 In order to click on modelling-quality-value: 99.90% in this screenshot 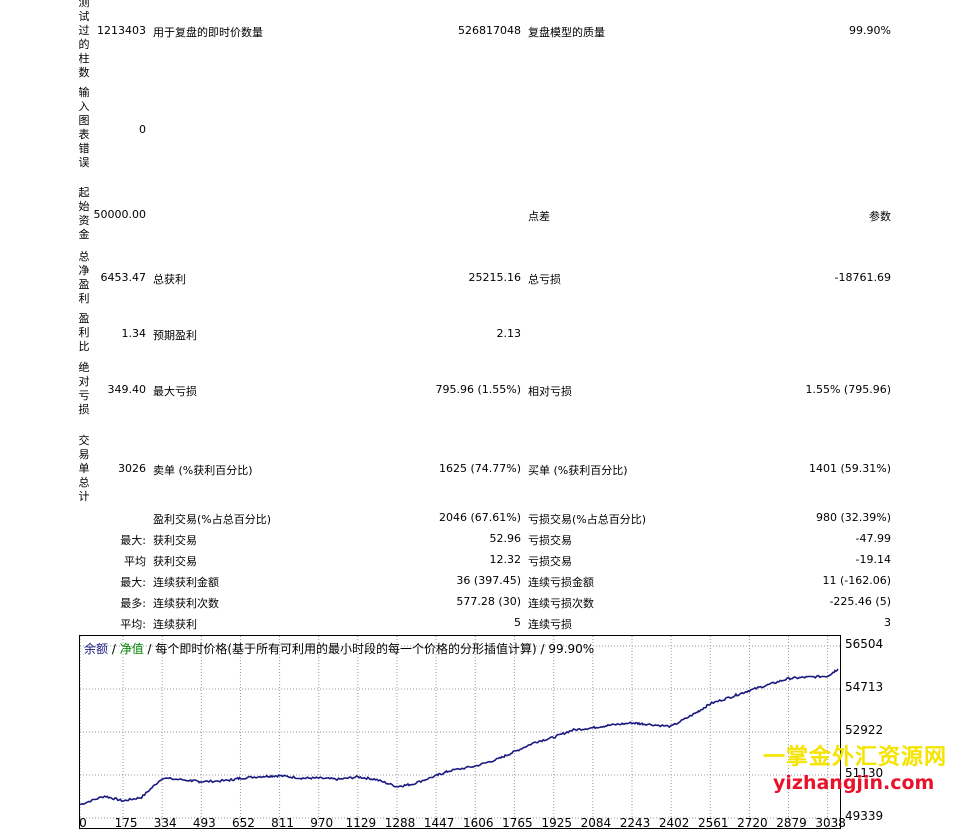, I will do `click(870, 30)`.